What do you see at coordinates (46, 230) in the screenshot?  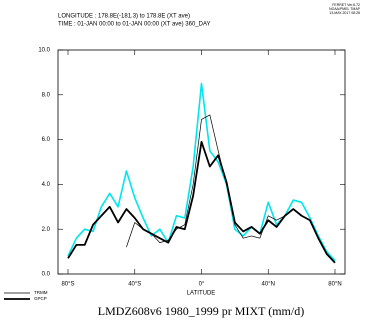 I see `y-tick-label: 2.0` at bounding box center [46, 230].